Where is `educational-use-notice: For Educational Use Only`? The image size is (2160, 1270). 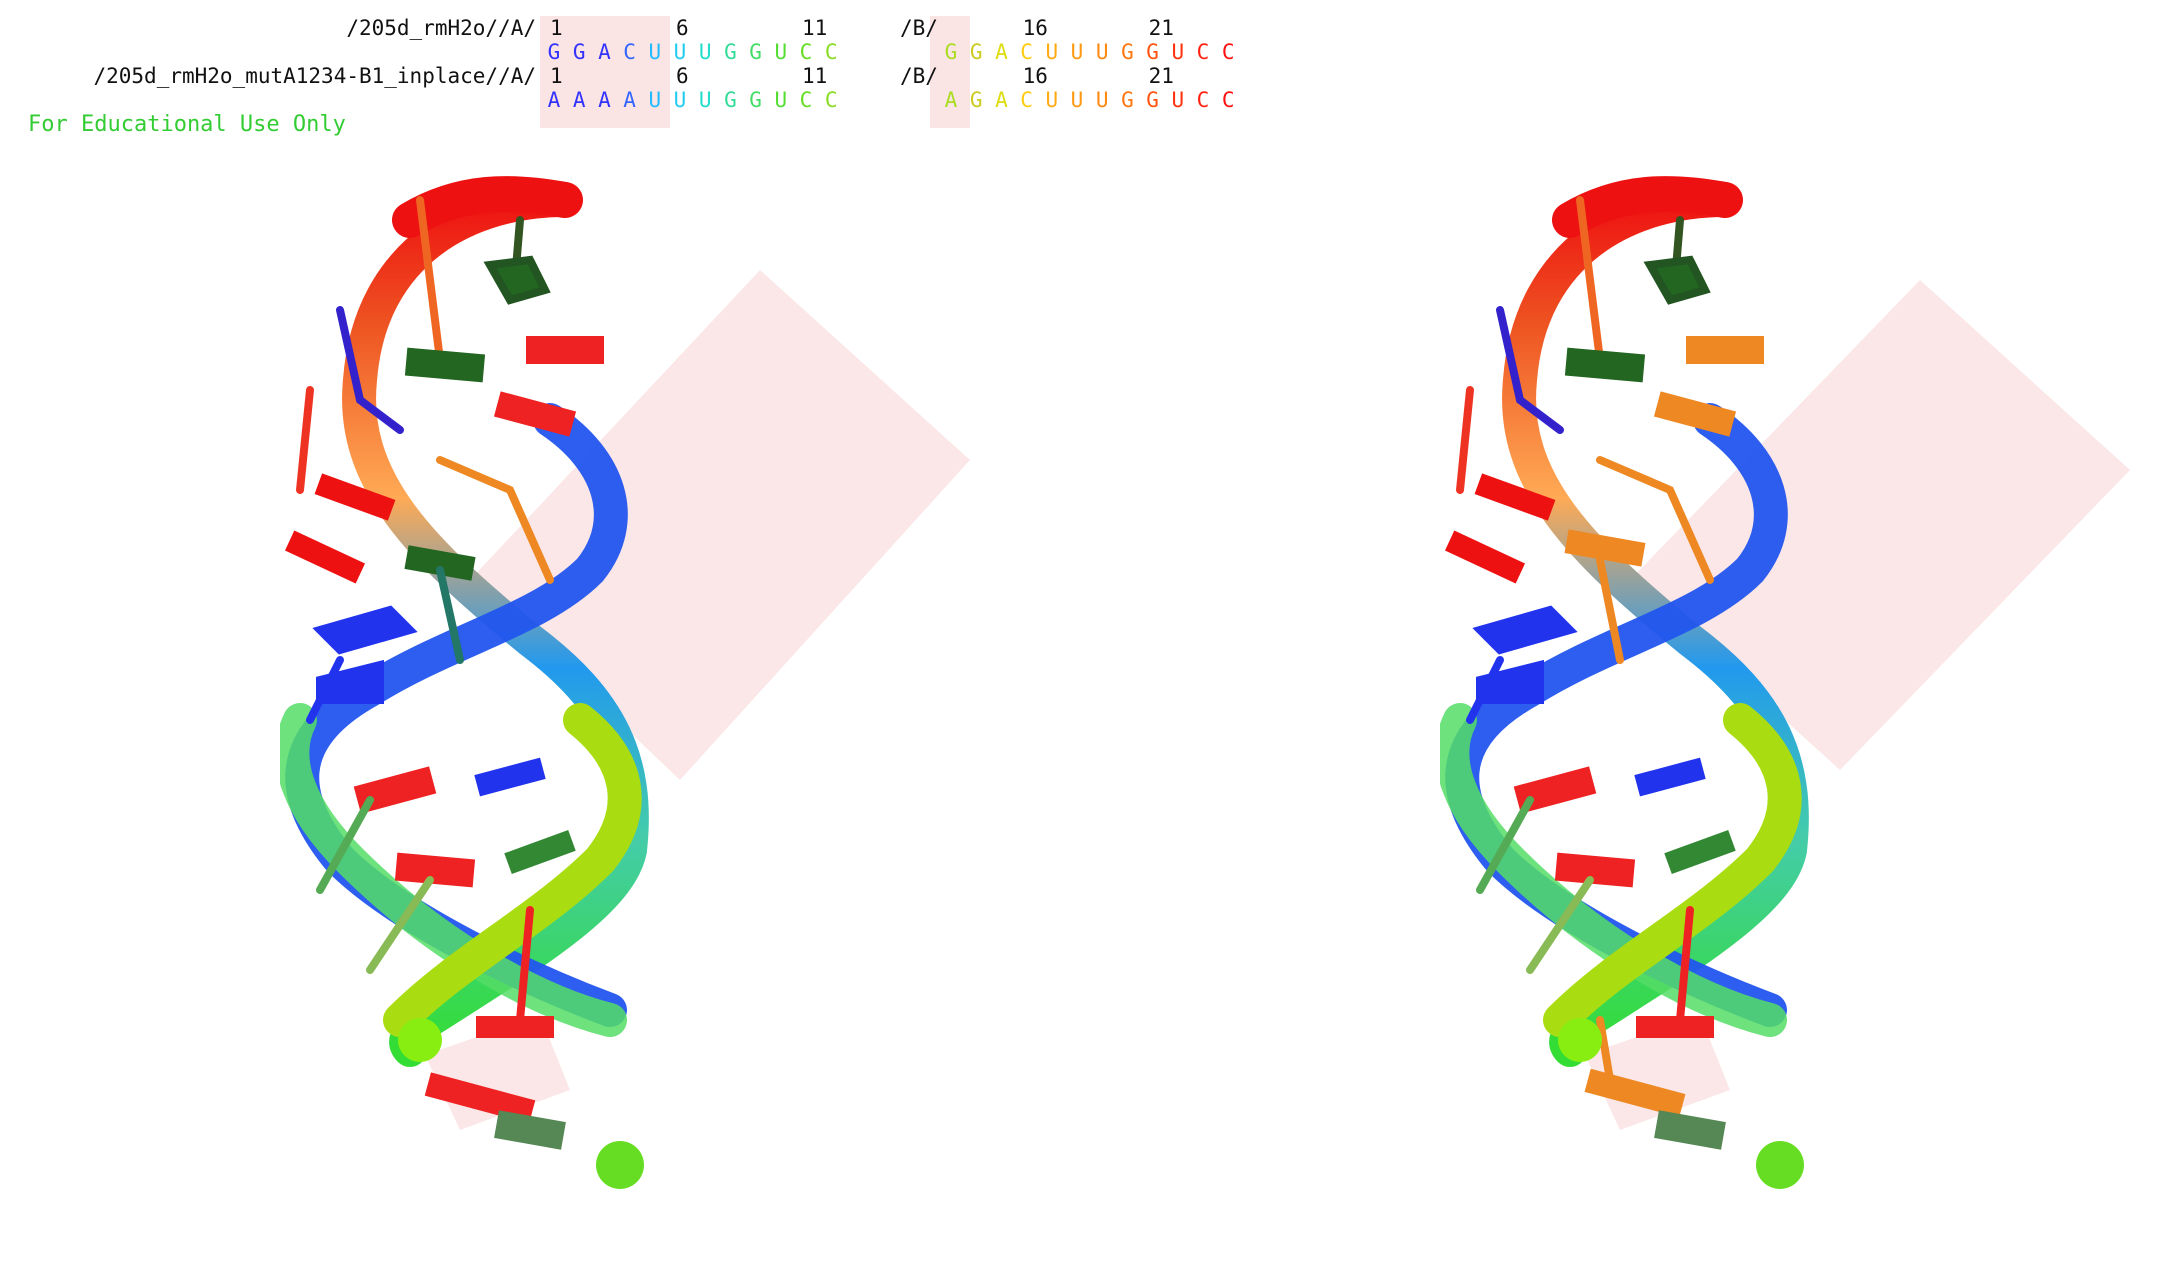
educational-use-notice: For Educational Use Only is located at coordinates (187, 124).